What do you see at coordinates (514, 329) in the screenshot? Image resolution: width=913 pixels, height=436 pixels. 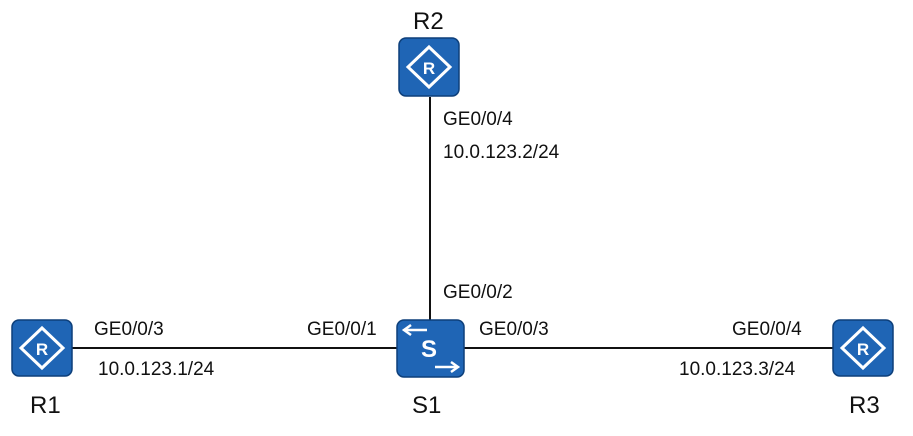 I see `s1-port-to-r3-label: GE0/0/3` at bounding box center [514, 329].